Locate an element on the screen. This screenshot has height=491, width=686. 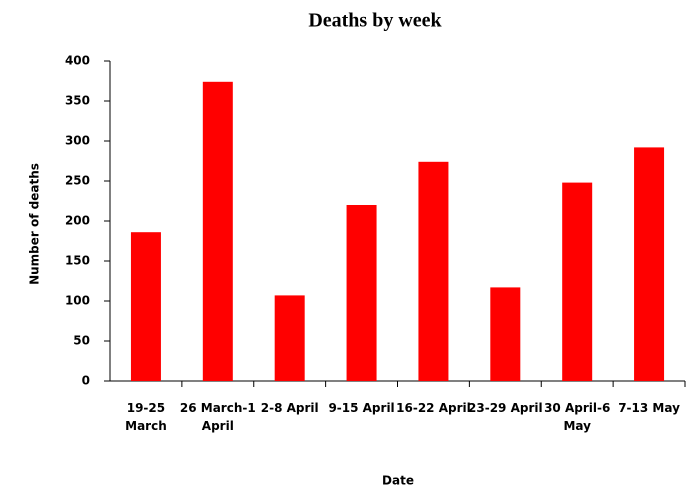
x-tick-label: 16-22 April is located at coordinates (433, 408).